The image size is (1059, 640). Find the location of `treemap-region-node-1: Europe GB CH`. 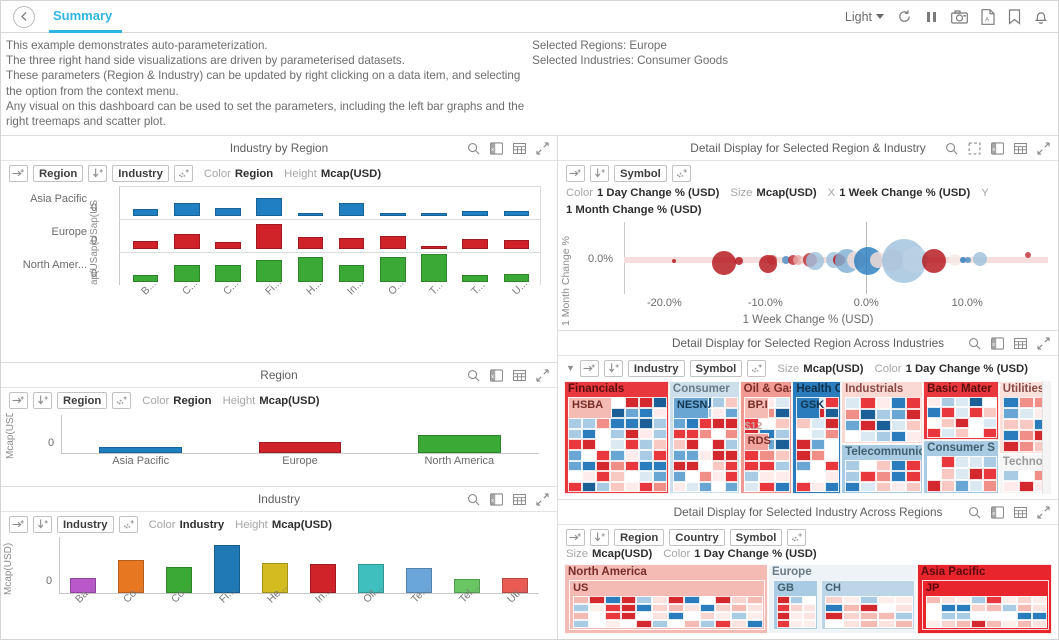

treemap-region-node-1: Europe GB CH is located at coordinates (842, 599).